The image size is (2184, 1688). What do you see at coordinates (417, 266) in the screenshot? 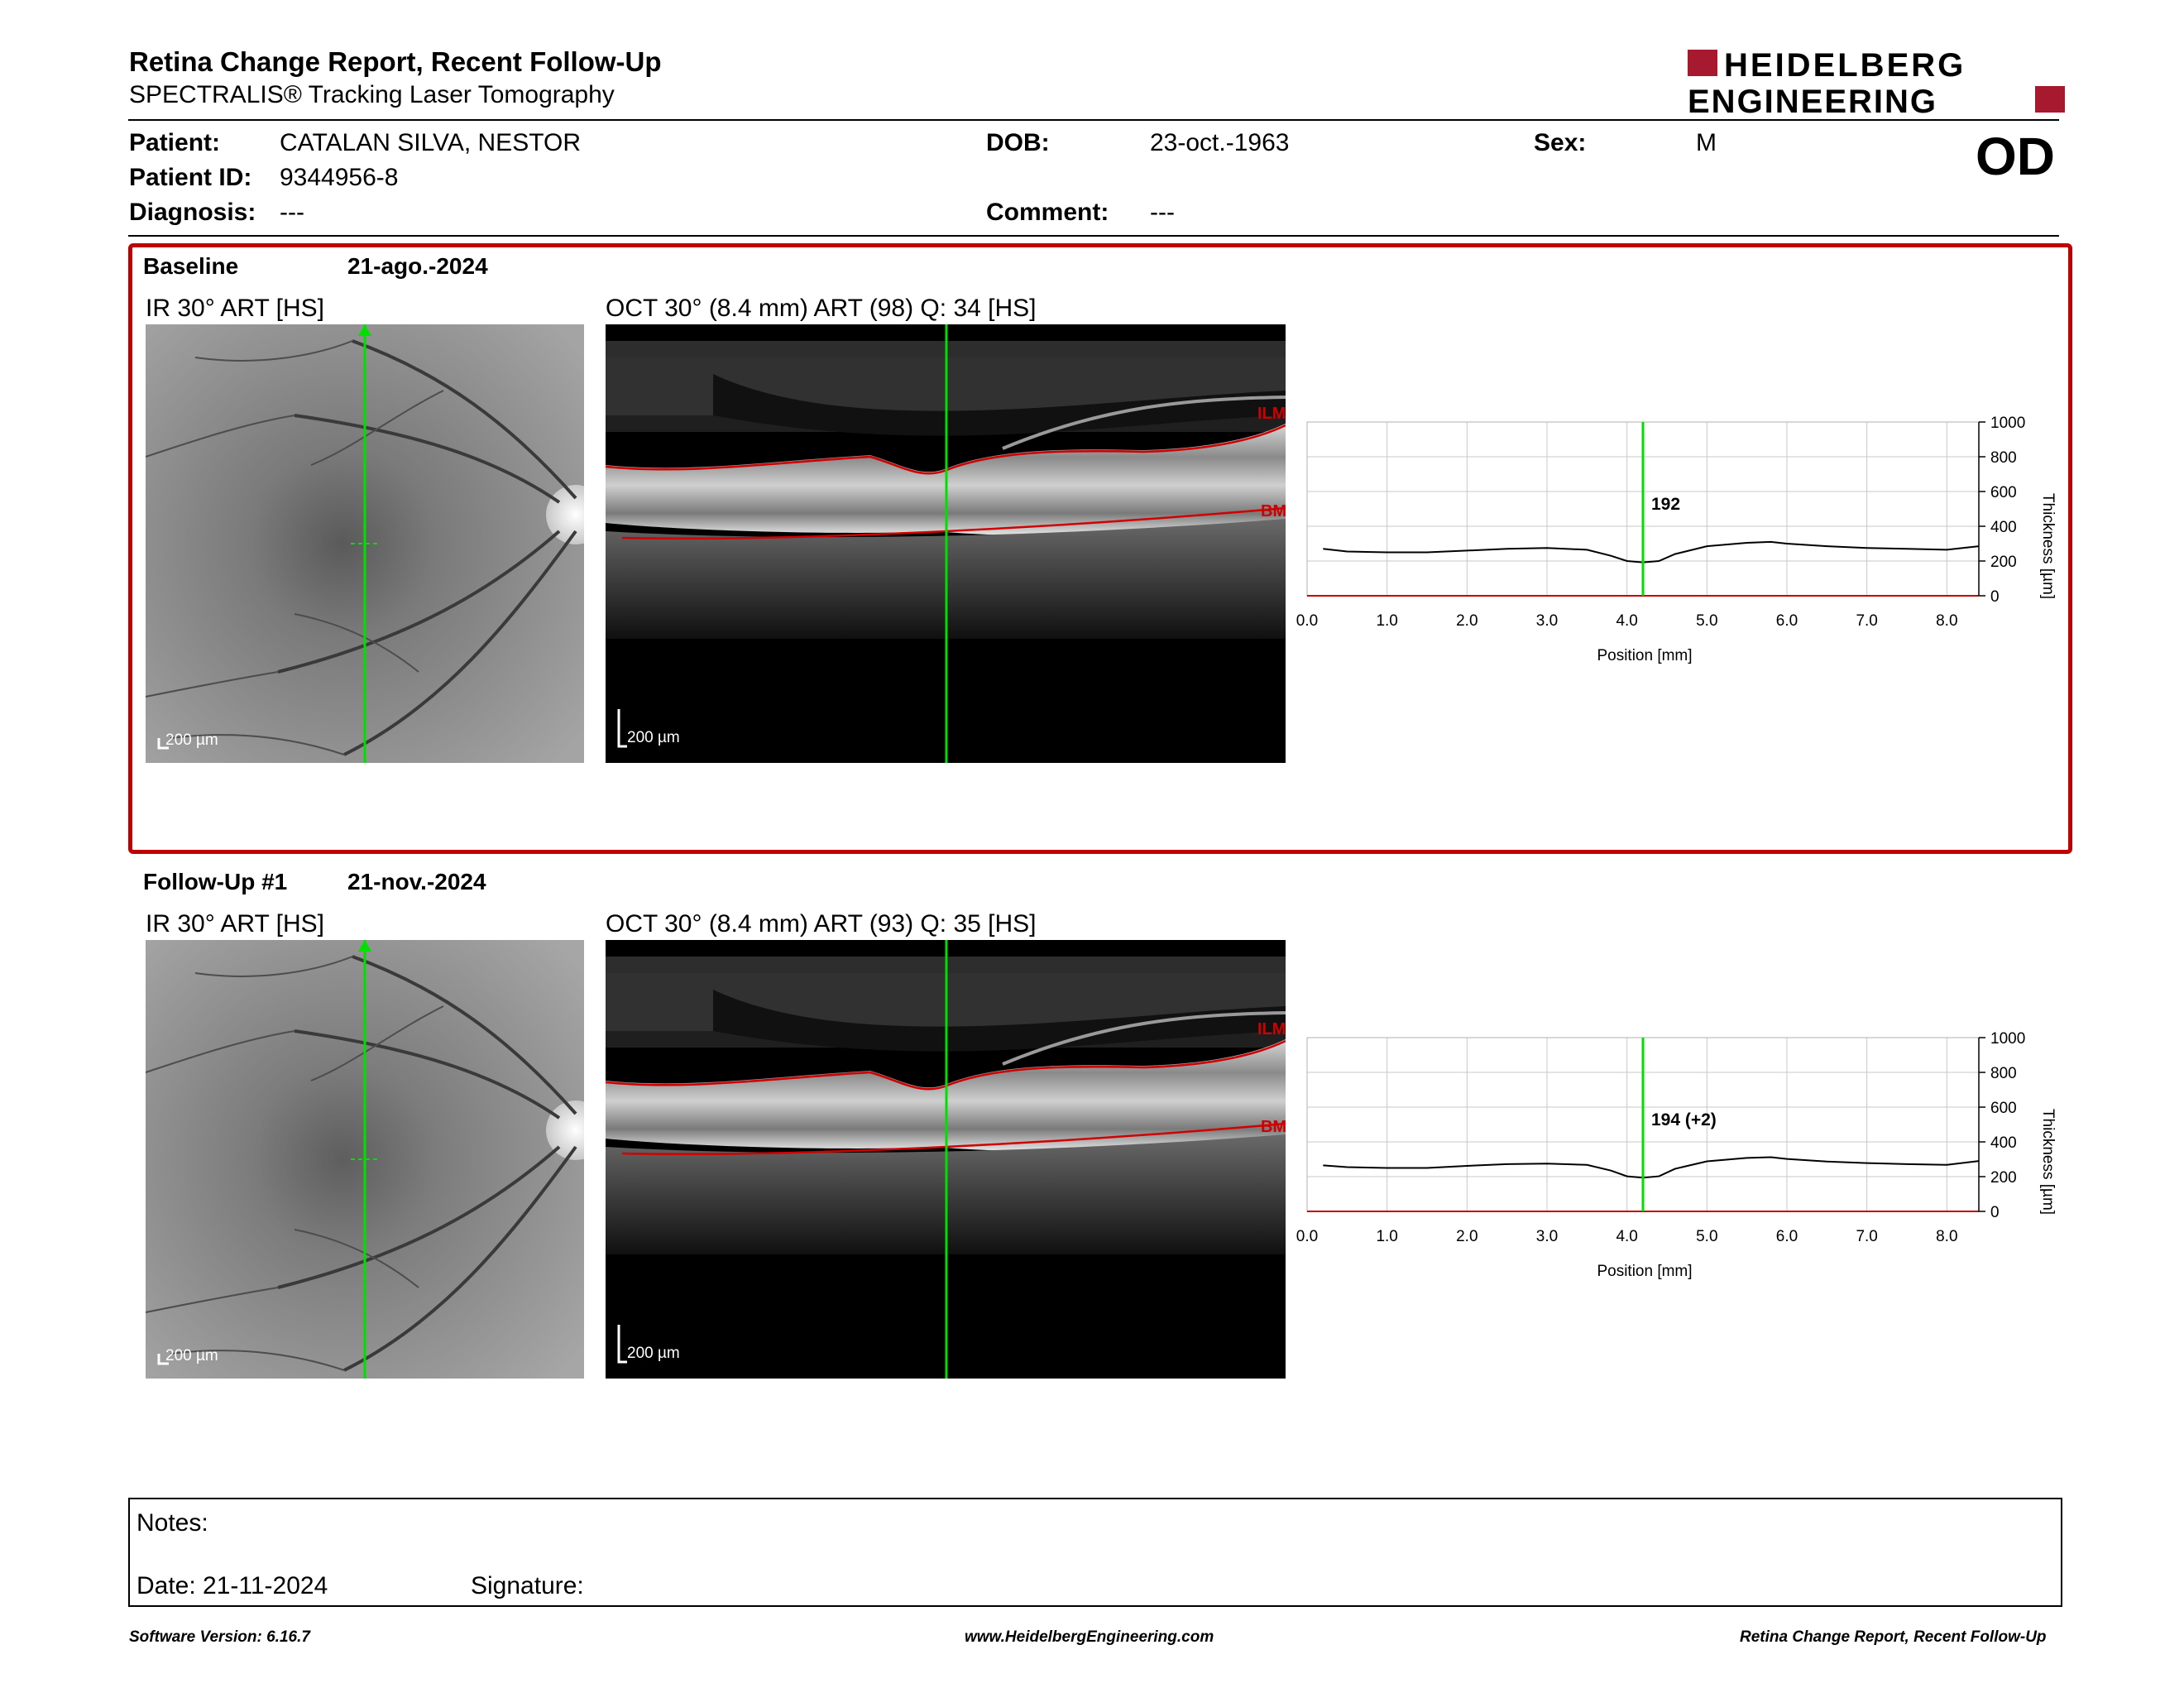
I see `exam-date-baseline: 21-ago.-2024` at bounding box center [417, 266].